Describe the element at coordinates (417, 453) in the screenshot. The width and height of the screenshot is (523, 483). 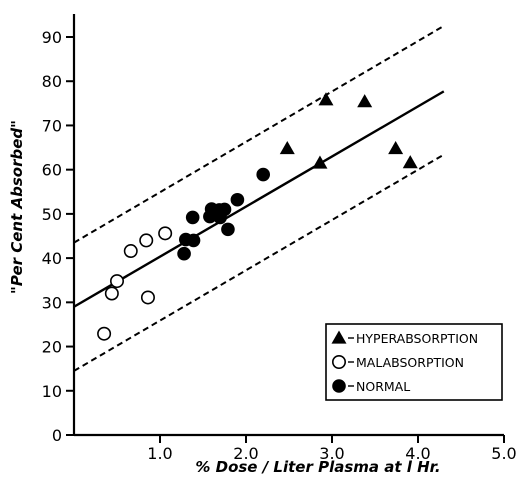
I see `x-tick-label: 4.0` at that location.